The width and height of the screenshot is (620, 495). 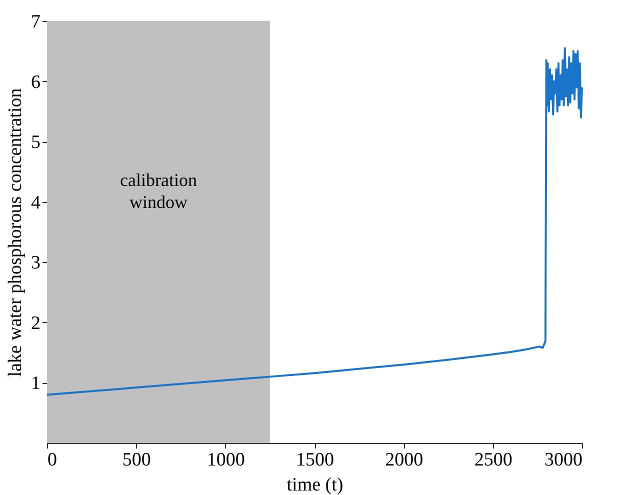 I want to click on y-tick-label: 2, so click(x=35, y=323).